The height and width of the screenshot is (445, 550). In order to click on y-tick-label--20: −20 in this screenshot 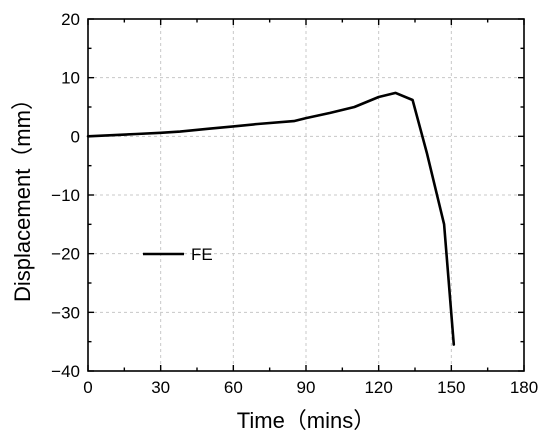, I will do `click(65, 254)`.